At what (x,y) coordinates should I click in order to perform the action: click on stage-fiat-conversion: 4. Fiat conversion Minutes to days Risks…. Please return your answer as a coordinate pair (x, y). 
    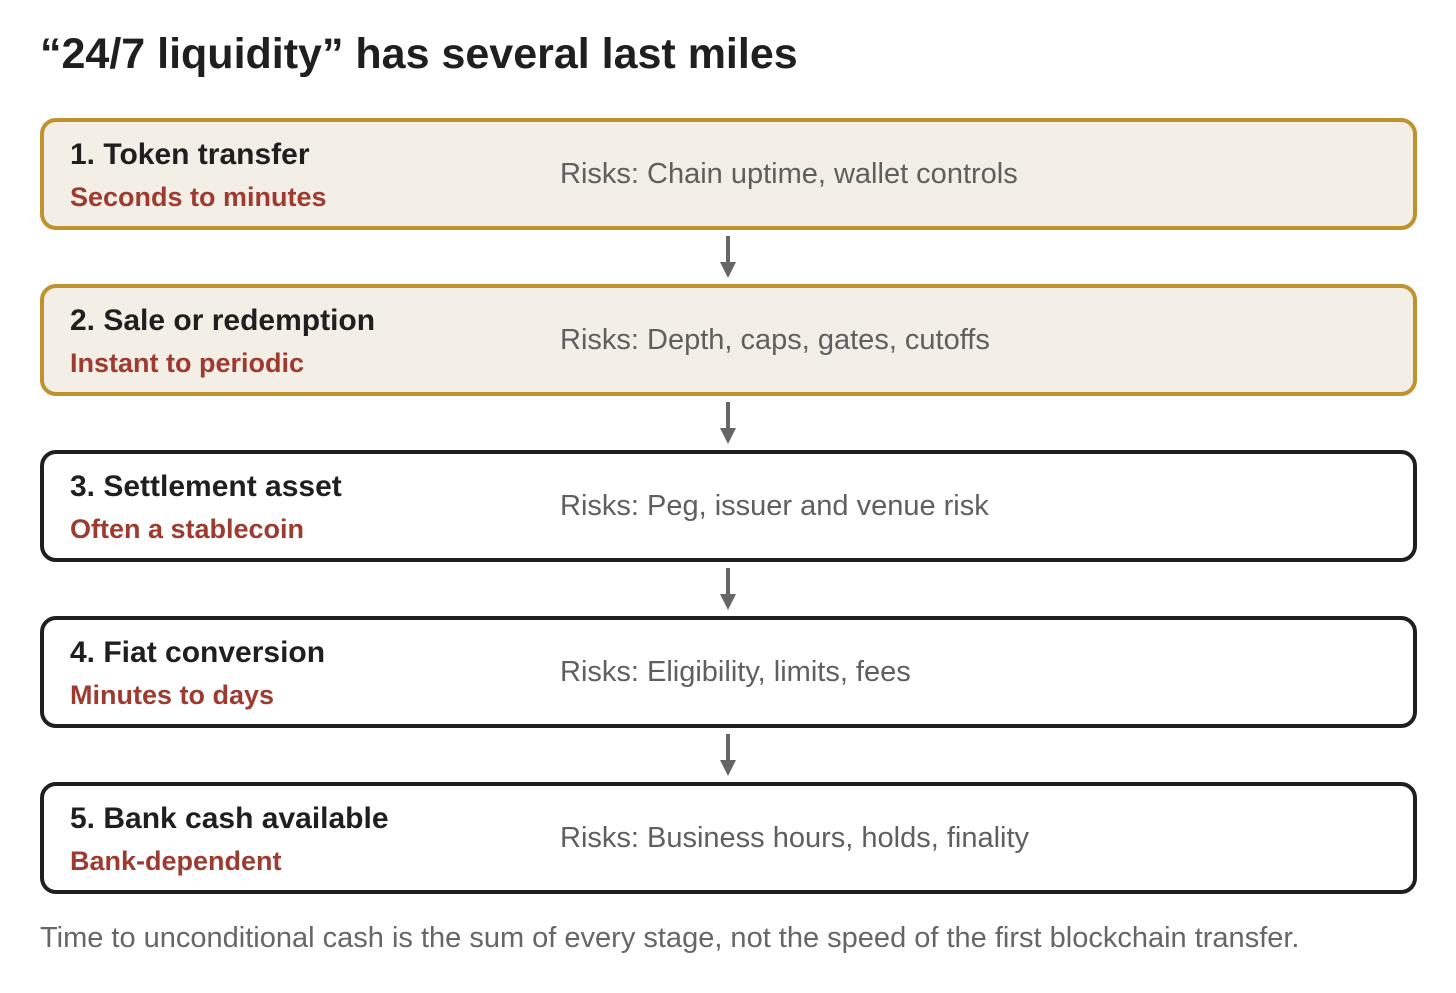
    Looking at the image, I should click on (728, 672).